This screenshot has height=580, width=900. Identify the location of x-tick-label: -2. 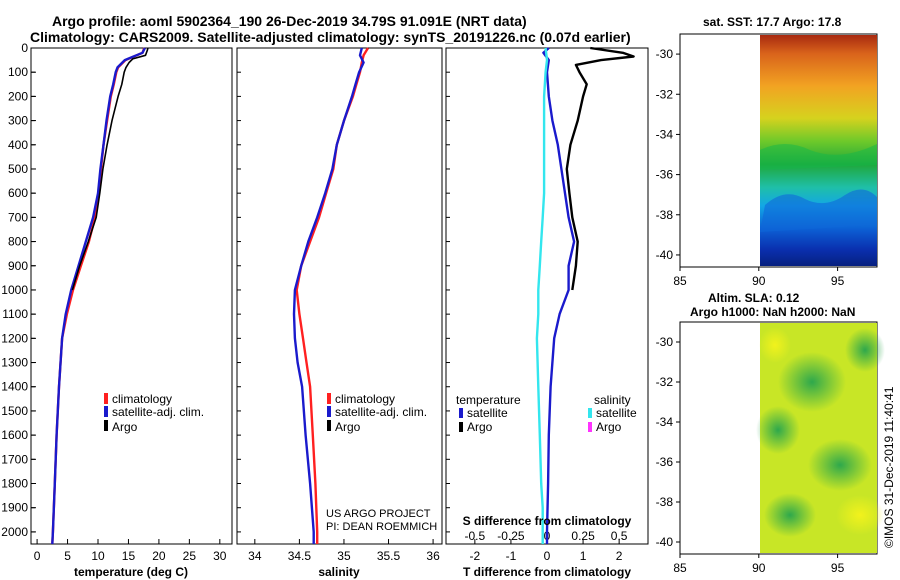
(475, 556).